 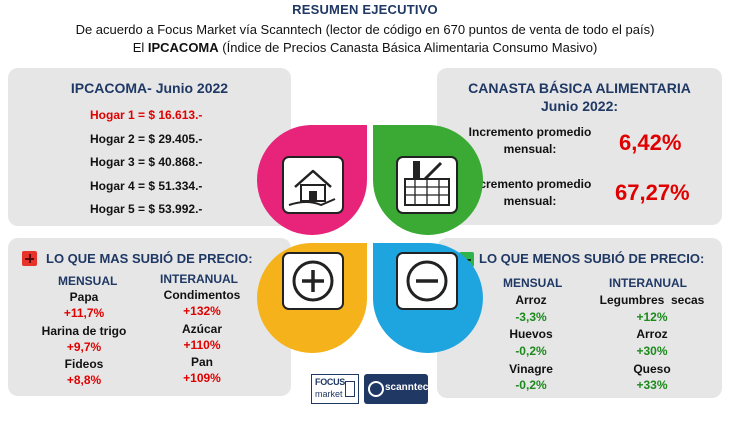 I want to click on grocery-basket-icon, so click(x=428, y=180).